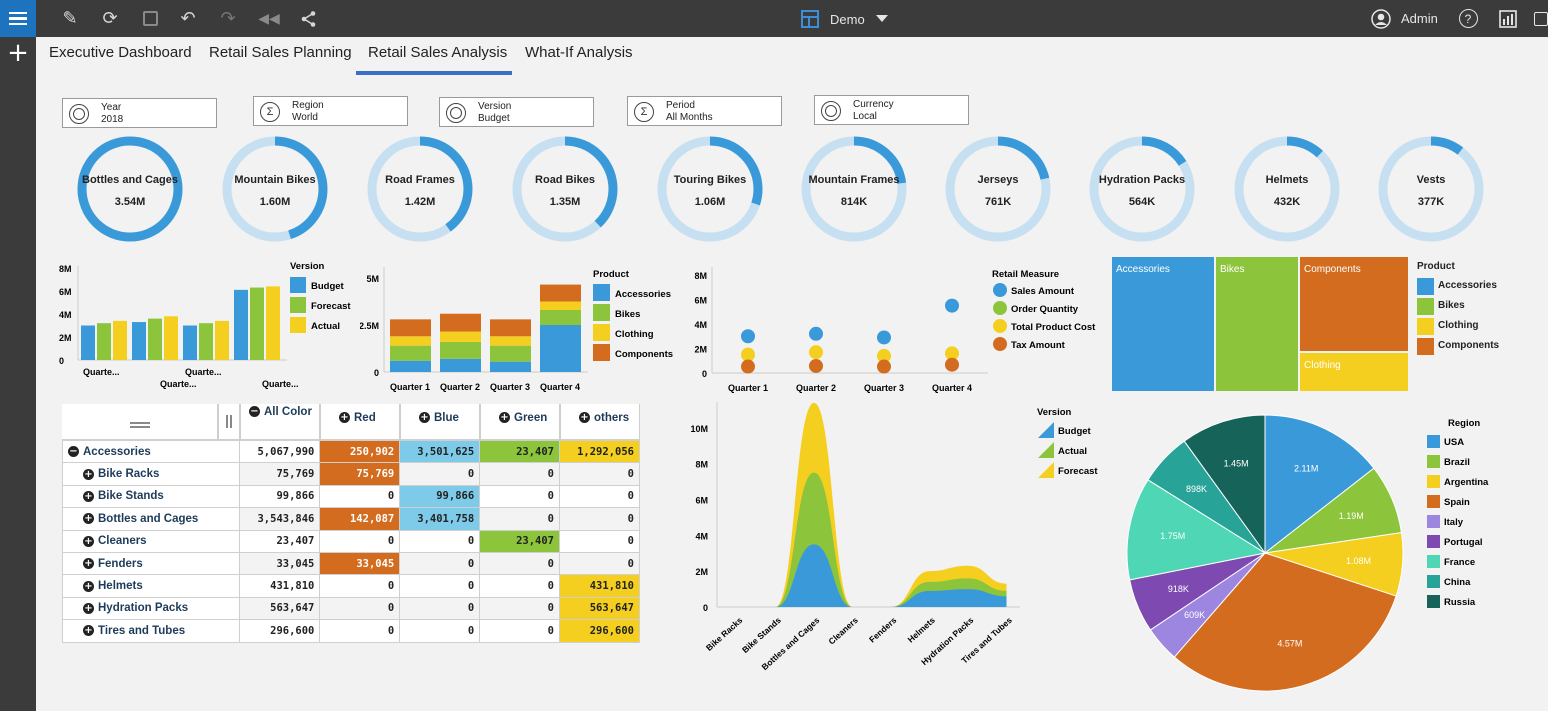  I want to click on cell-value: 3,543,846, so click(280, 519).